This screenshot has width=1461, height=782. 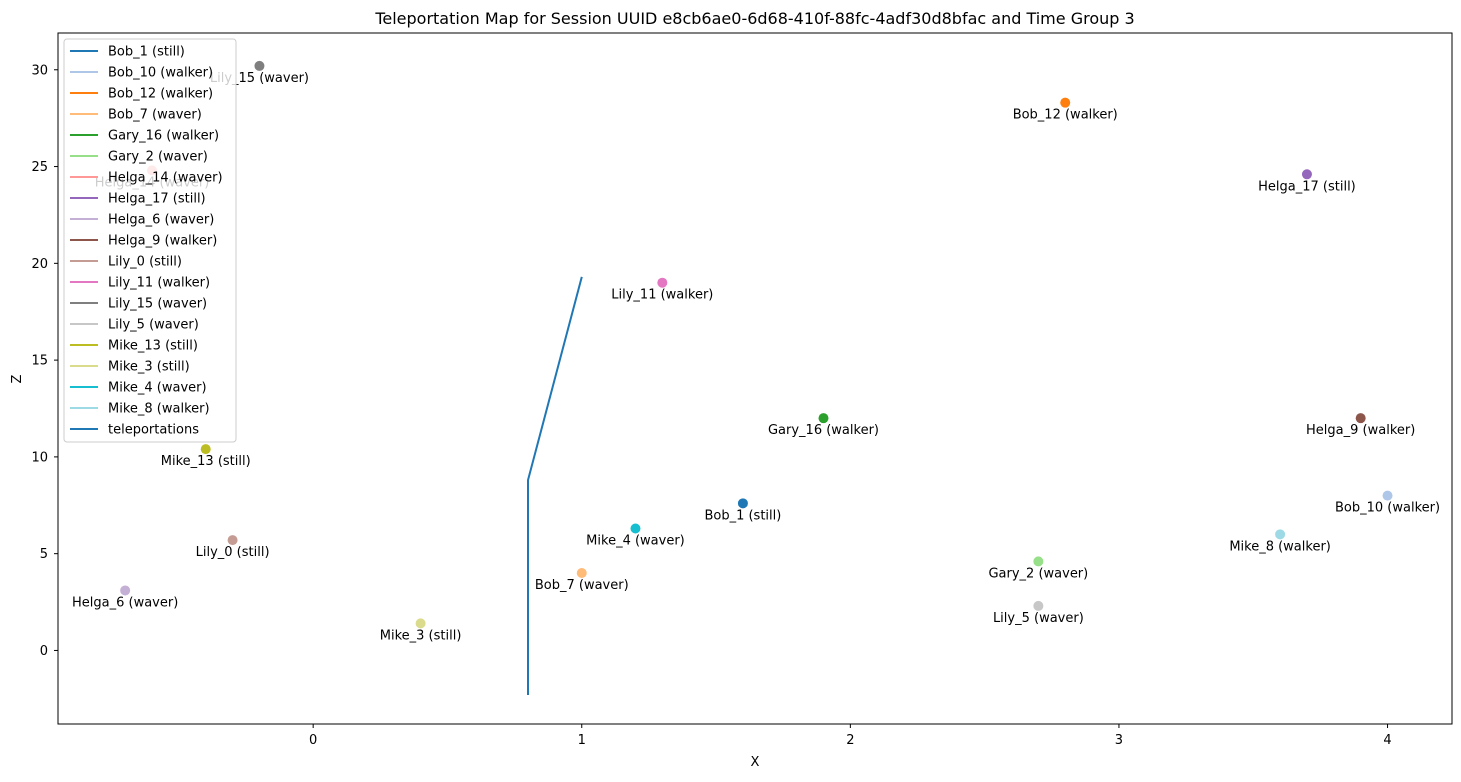 I want to click on y-tick-label: 30, so click(x=39, y=70).